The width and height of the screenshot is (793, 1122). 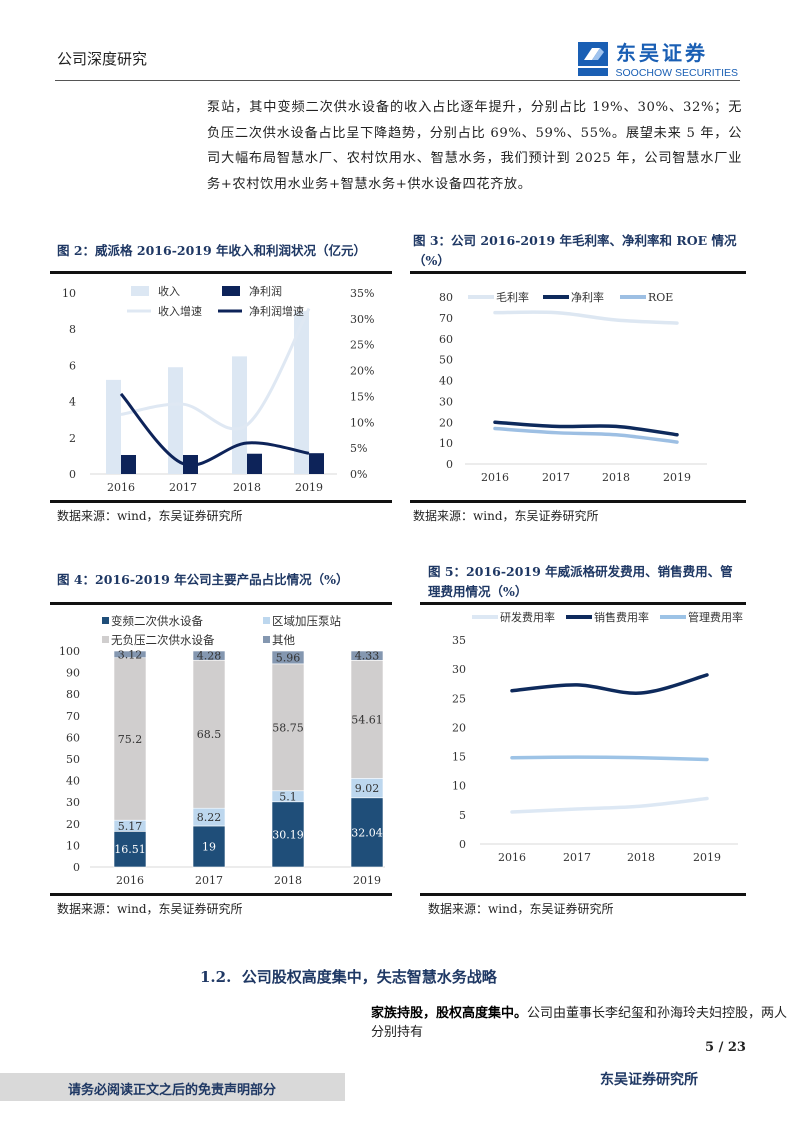 I want to click on y-tick-label: 60, so click(x=73, y=737).